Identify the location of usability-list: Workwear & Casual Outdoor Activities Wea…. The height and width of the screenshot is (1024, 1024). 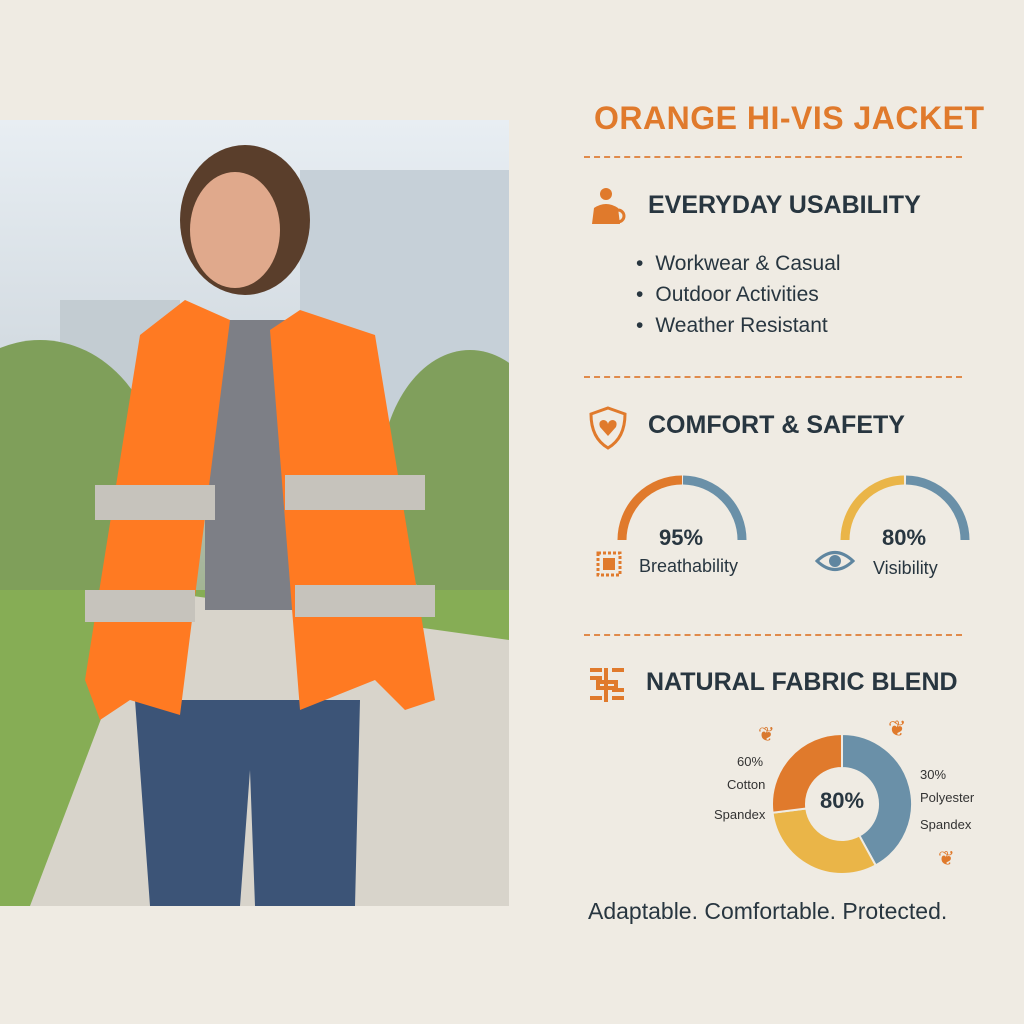
(738, 294).